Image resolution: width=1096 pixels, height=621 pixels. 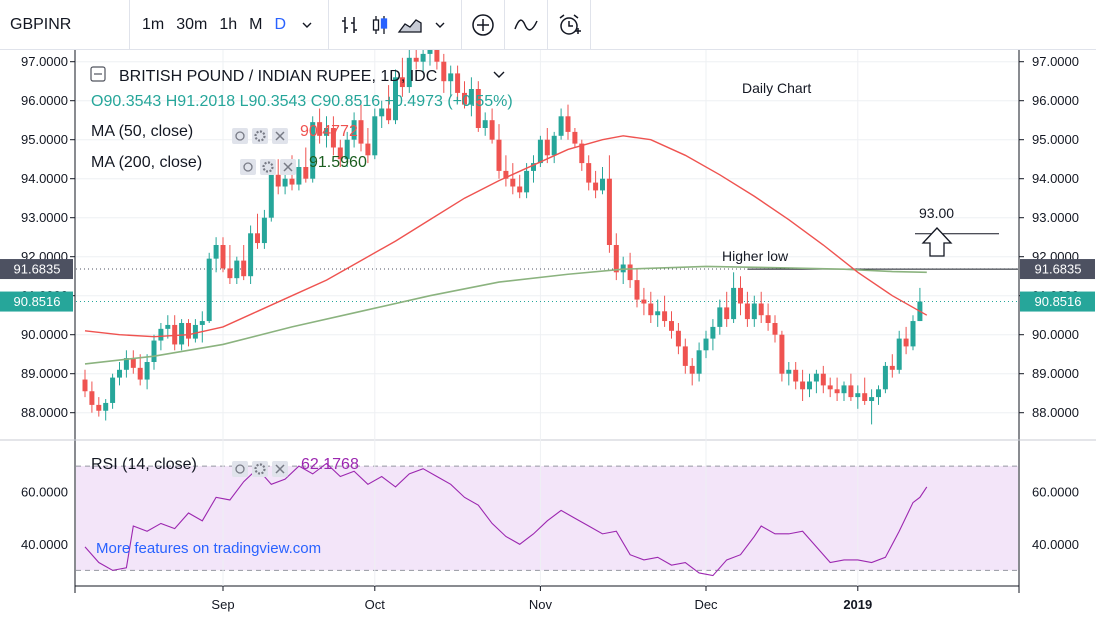 I want to click on collapse-legend-icon, so click(x=98, y=74).